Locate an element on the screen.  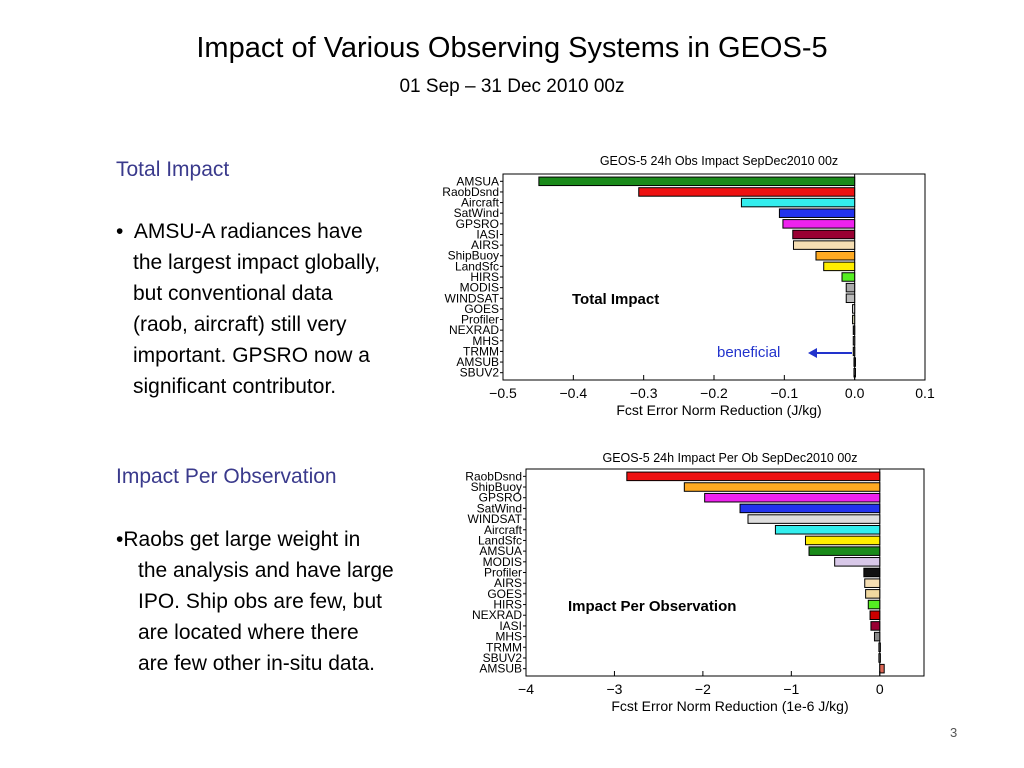
bullet-line: the analysis and have large is located at coordinates (266, 570).